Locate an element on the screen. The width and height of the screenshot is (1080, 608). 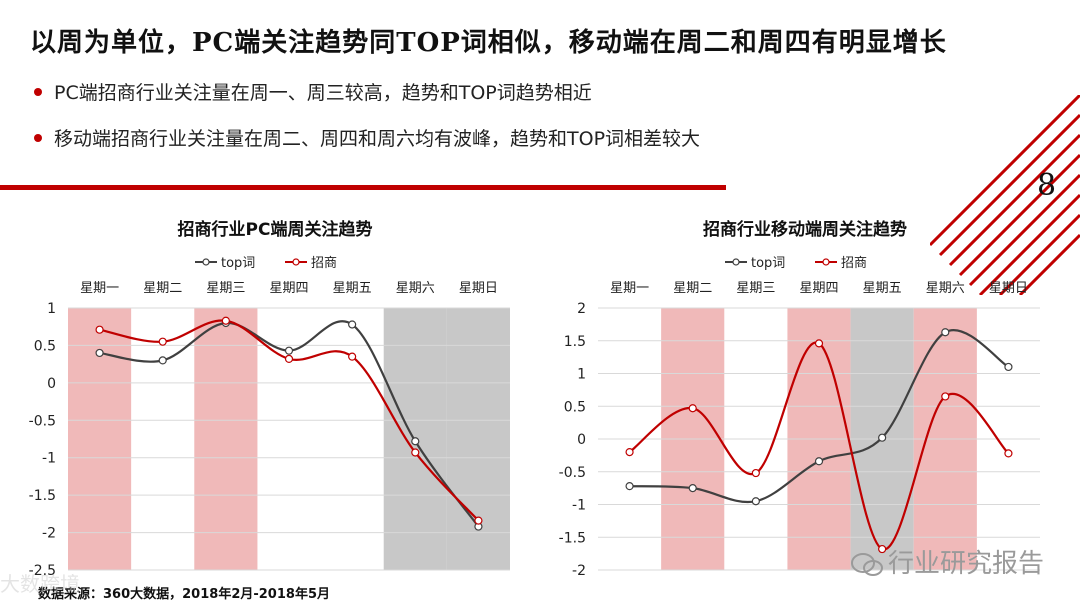
watermark-right: 行业研究报告 is located at coordinates (947, 561).